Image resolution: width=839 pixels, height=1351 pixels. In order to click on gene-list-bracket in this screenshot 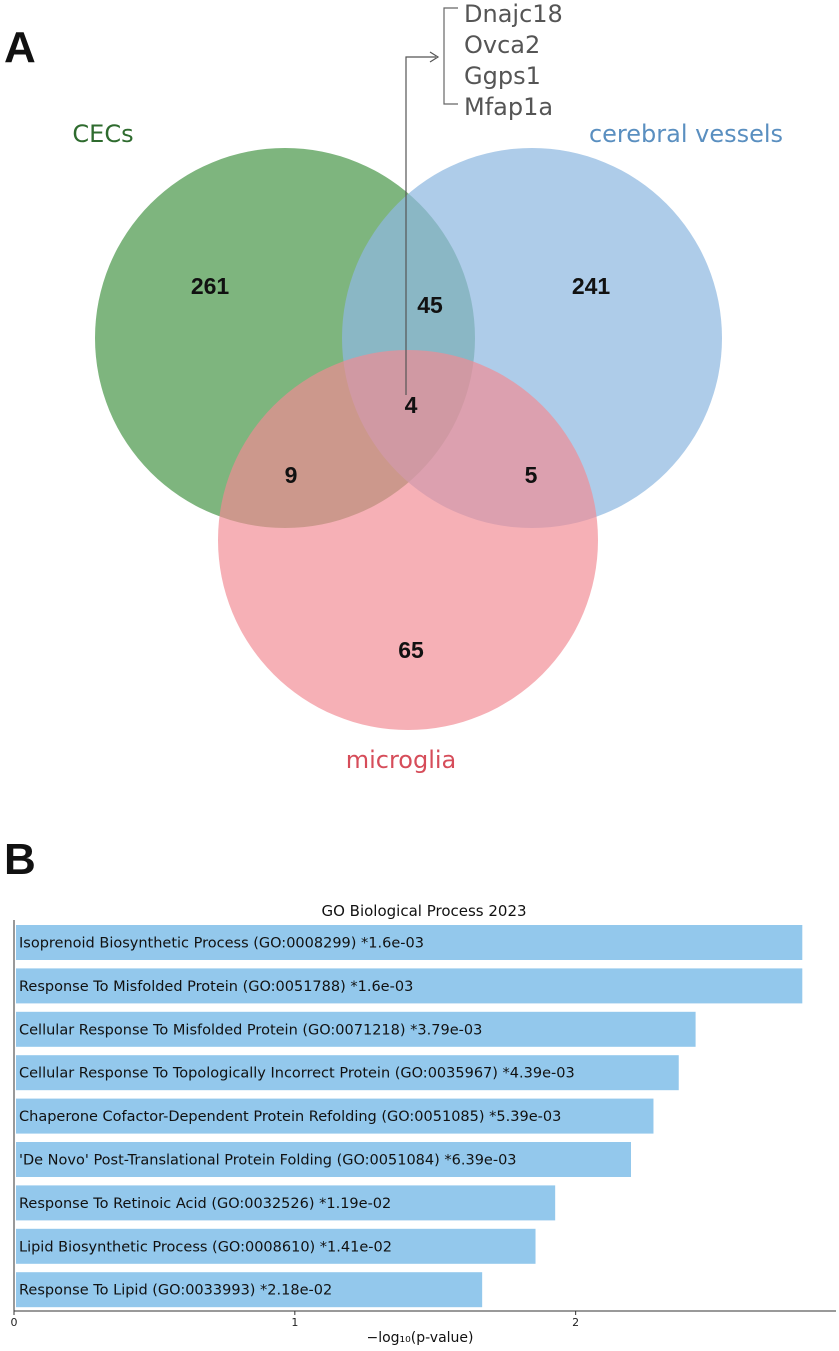, I will do `click(450, 56)`.